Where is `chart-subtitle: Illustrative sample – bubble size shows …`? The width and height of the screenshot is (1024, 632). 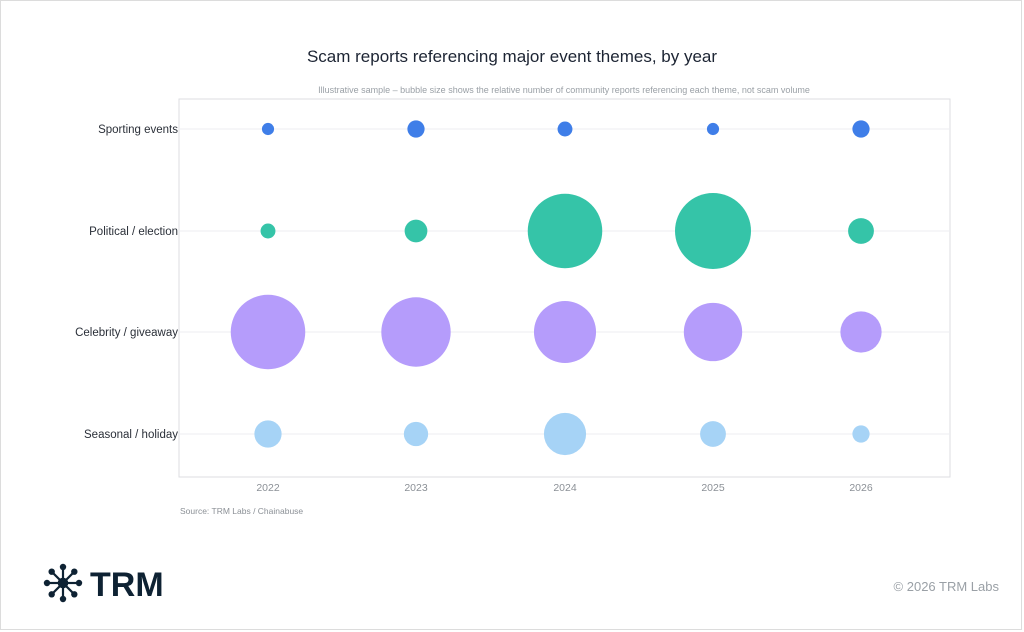 chart-subtitle: Illustrative sample – bubble size shows … is located at coordinates (564, 90).